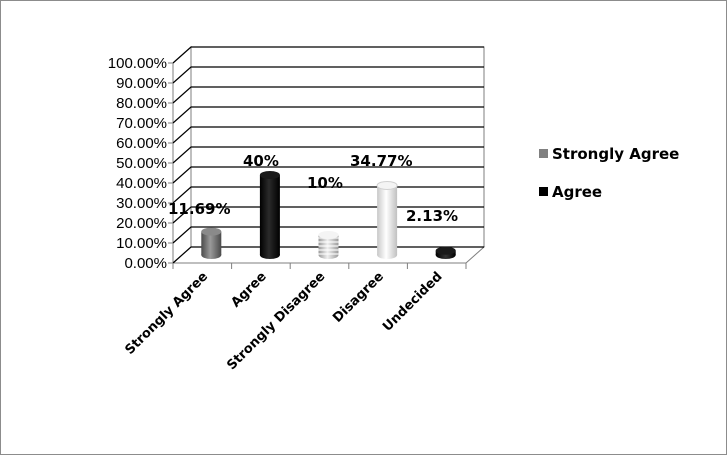 The width and height of the screenshot is (727, 456). I want to click on bar-texture, so click(328, 245).